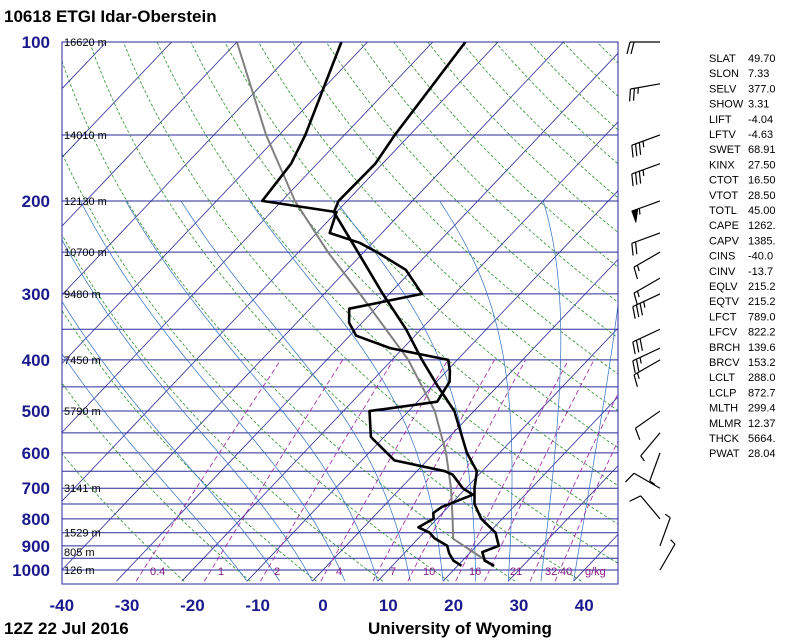 This screenshot has width=800, height=640. What do you see at coordinates (82, 489) in the screenshot?
I see `height-label: 3141 m` at bounding box center [82, 489].